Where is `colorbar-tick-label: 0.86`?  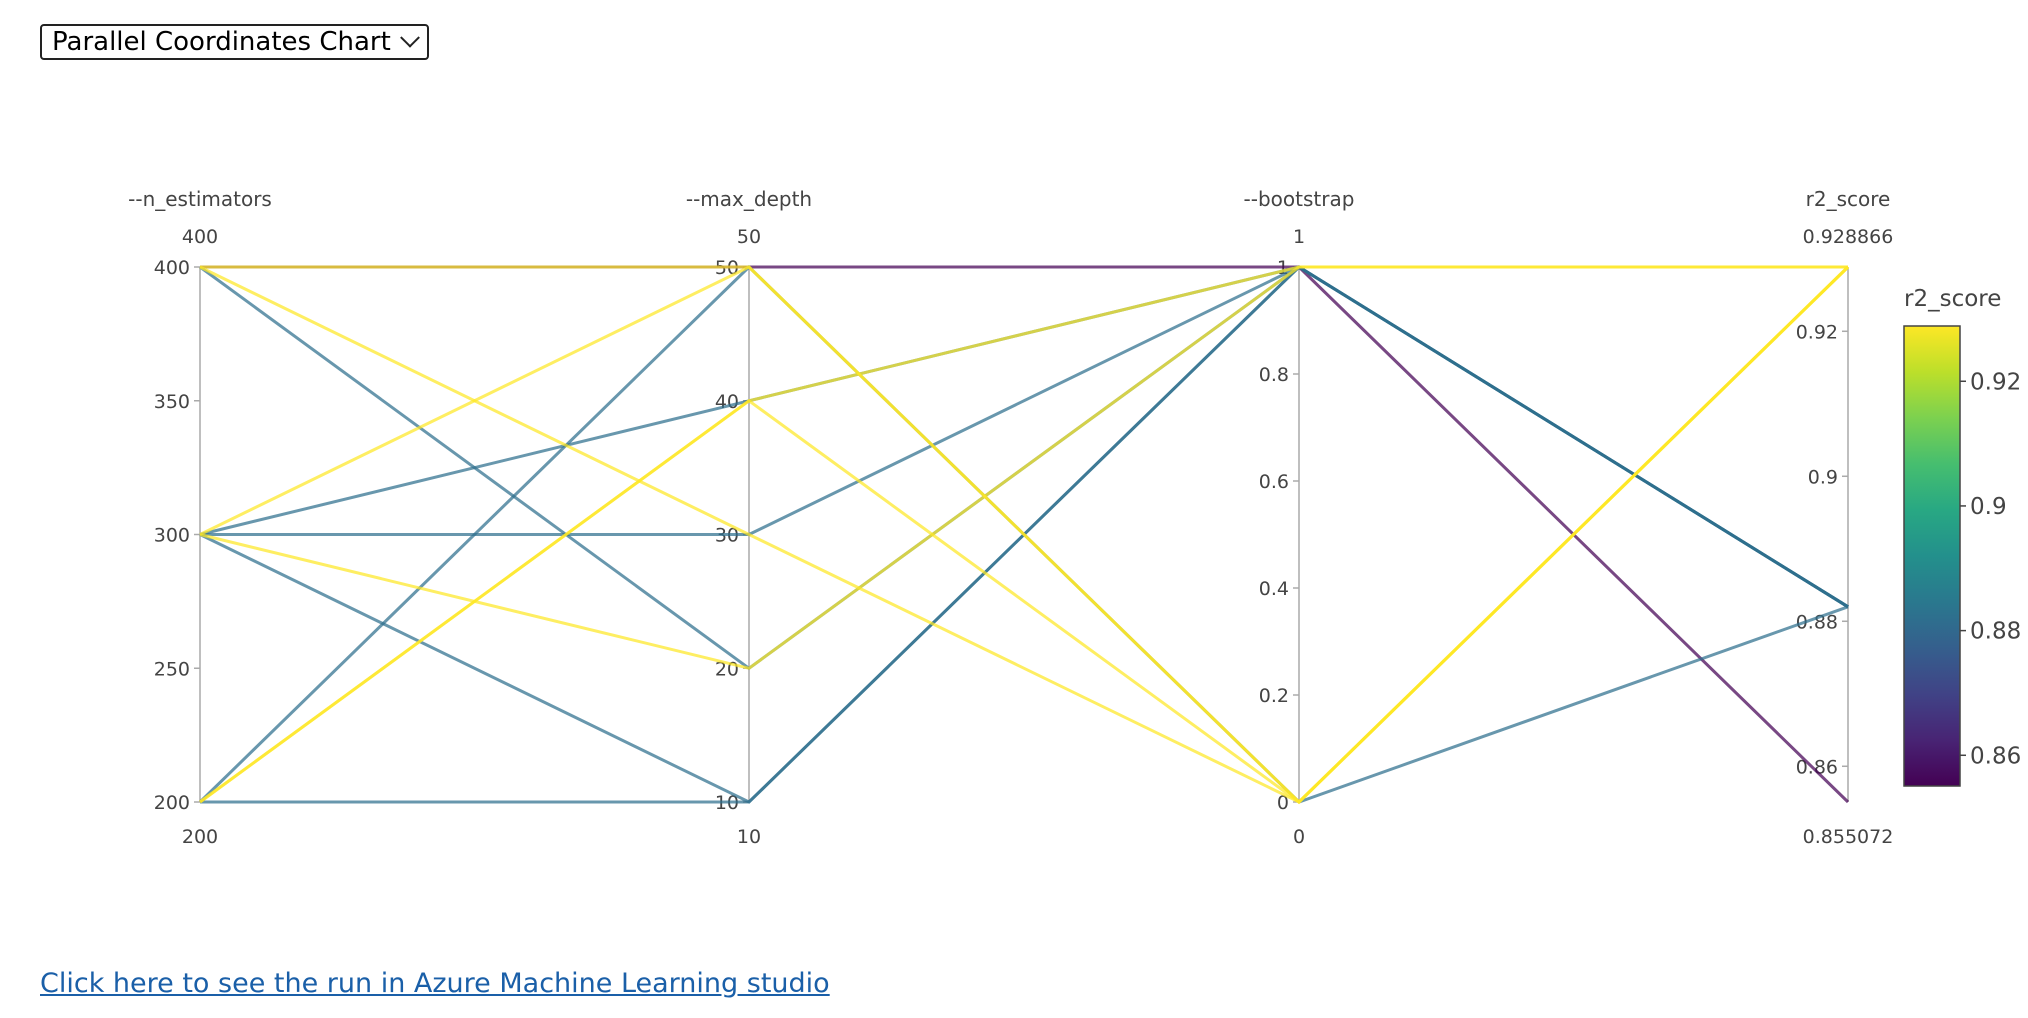
colorbar-tick-label: 0.86 is located at coordinates (1995, 756).